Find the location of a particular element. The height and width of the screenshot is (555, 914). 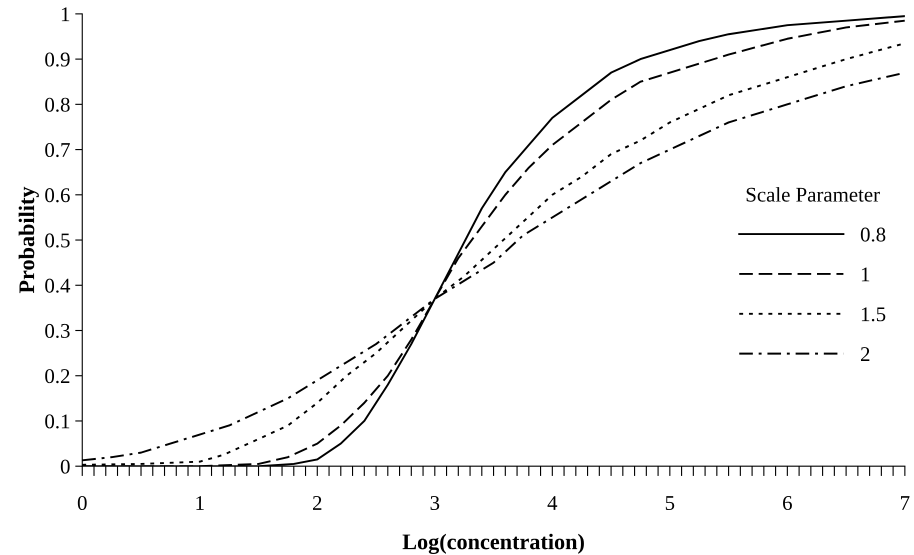

x-tick-label: 4 is located at coordinates (553, 503).